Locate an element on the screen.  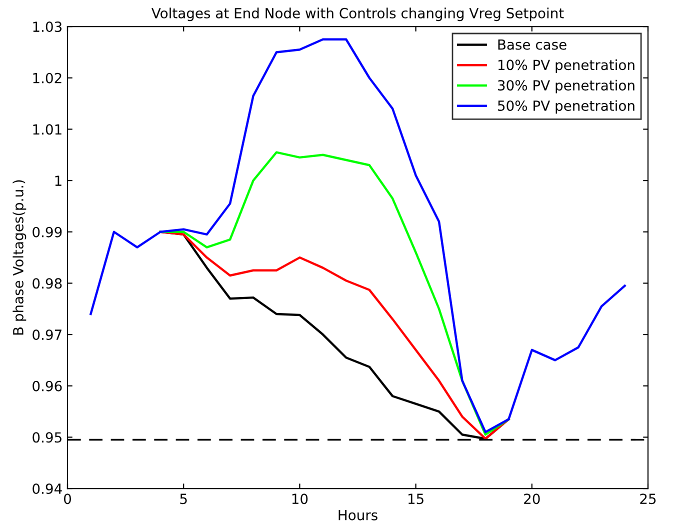
y-tick-label: 1.01 is located at coordinates (47, 129).